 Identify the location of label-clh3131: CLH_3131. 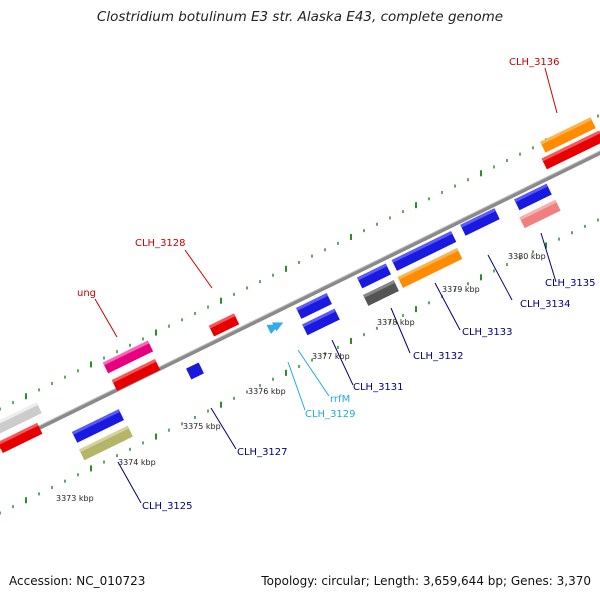
(378, 387).